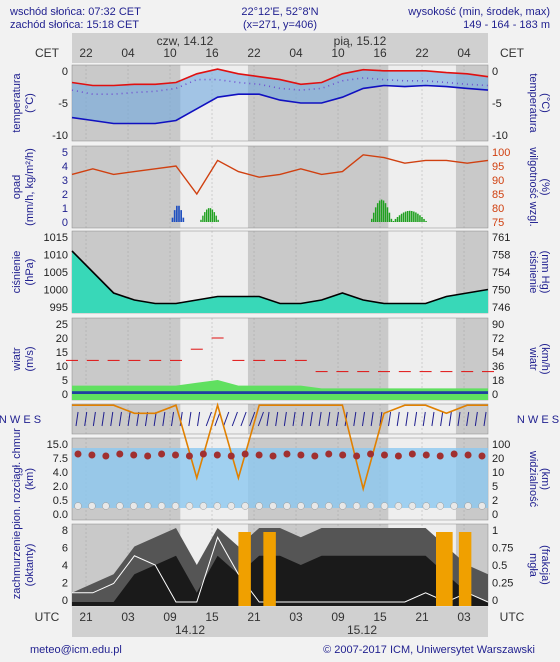 This screenshot has height=662, width=560. What do you see at coordinates (429, 650) in the screenshot?
I see `footer-copyright: © 2007-2017 ICM, Uniwersytet Warszawski` at bounding box center [429, 650].